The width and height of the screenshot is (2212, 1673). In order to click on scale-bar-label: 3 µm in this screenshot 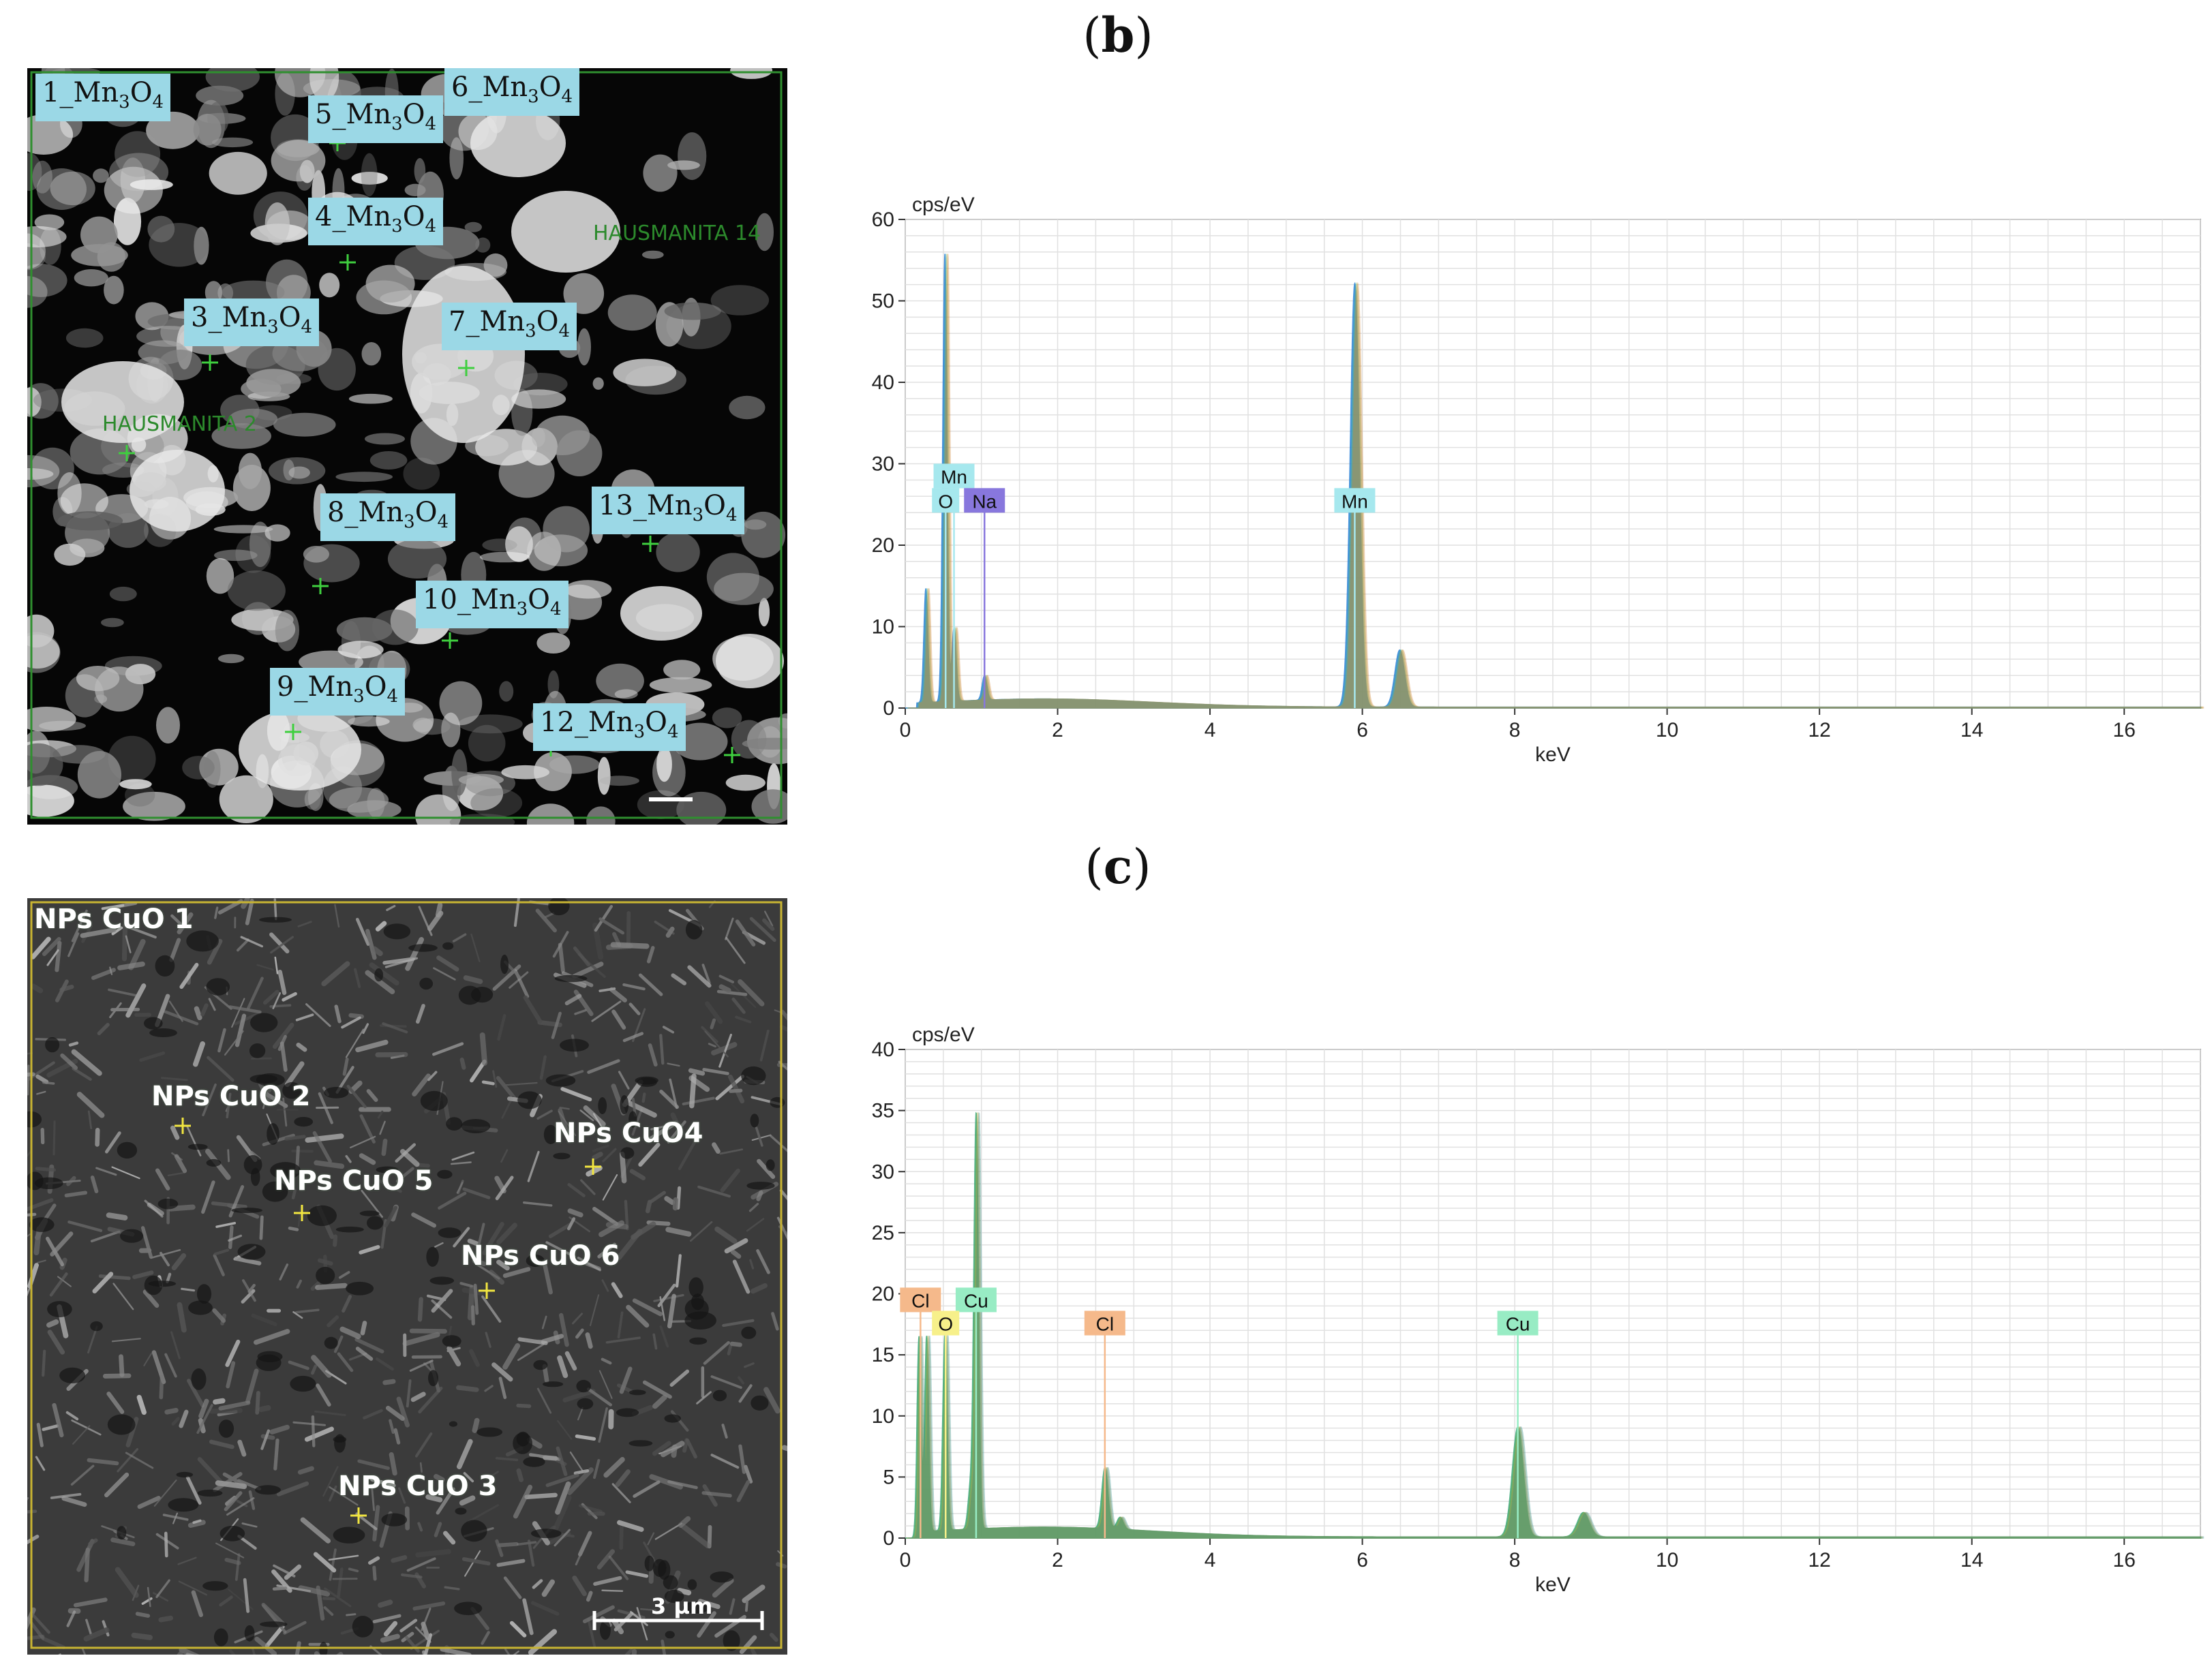, I will do `click(682, 1606)`.